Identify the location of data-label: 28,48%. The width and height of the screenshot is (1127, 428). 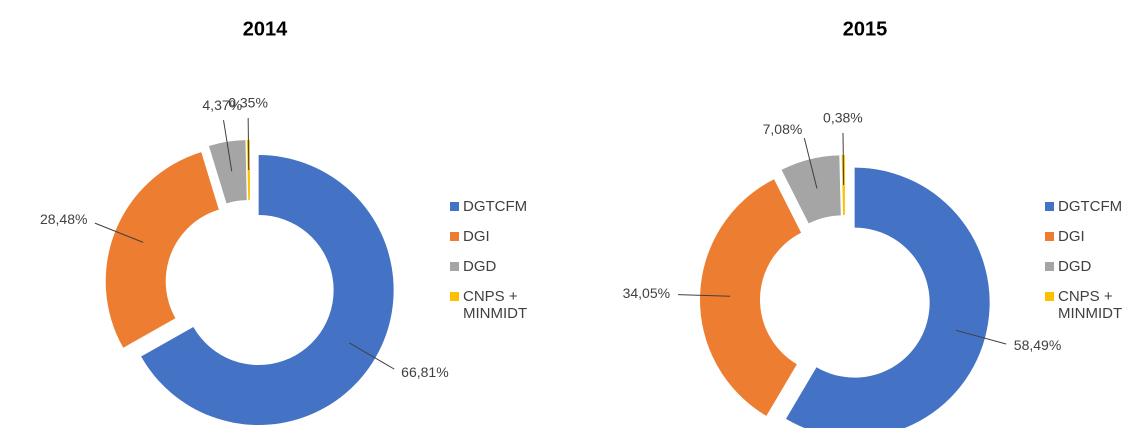
(63, 219).